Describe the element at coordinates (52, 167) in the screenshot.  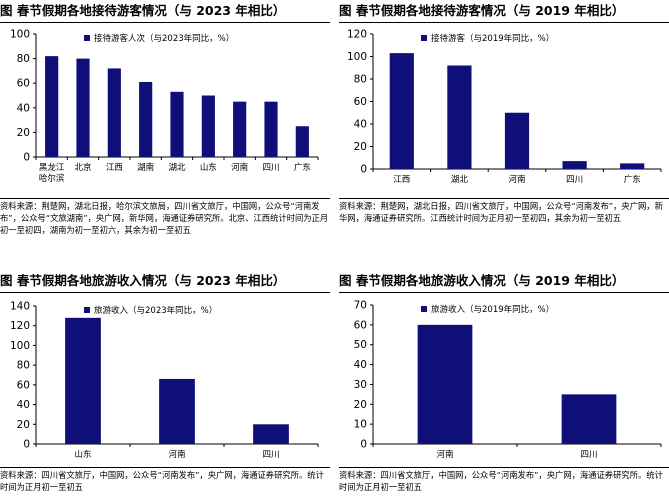
I see `x-category-label: 黑龙江` at that location.